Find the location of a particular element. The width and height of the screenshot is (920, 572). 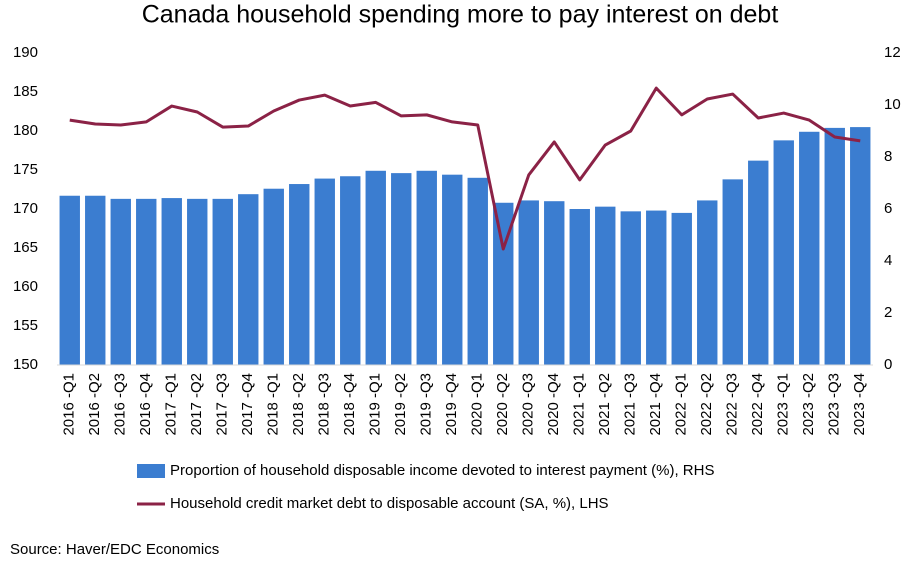

x-tick-label: 2023 -Q1 is located at coordinates (783, 404).